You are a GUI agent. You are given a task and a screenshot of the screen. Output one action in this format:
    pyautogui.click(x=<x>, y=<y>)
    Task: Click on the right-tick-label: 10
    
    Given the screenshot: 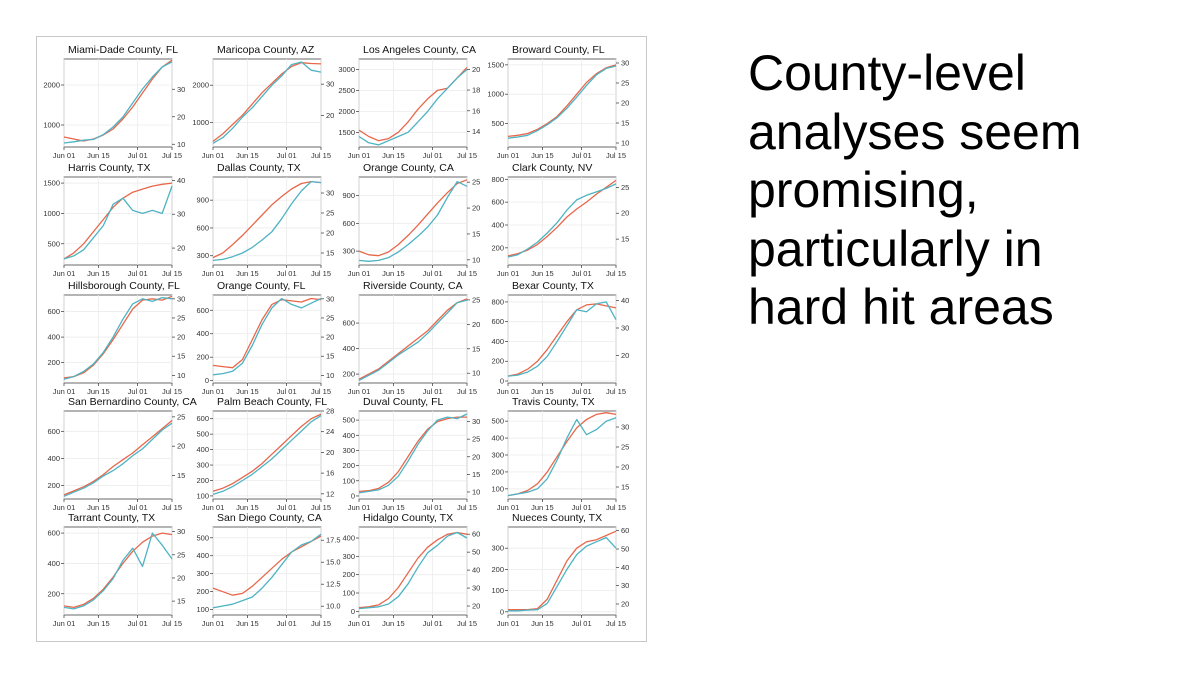 What is the action you would take?
    pyautogui.click(x=330, y=375)
    